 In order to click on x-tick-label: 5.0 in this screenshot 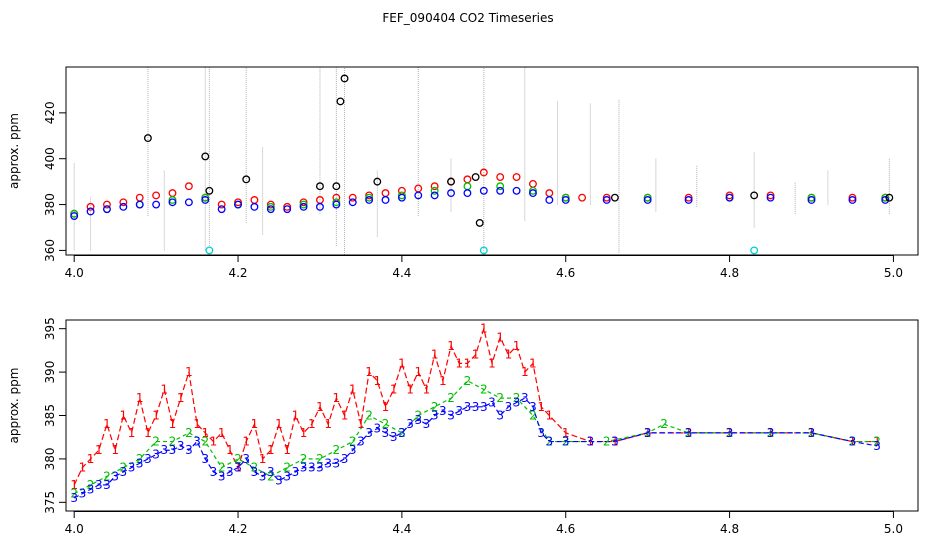, I will do `click(893, 529)`.